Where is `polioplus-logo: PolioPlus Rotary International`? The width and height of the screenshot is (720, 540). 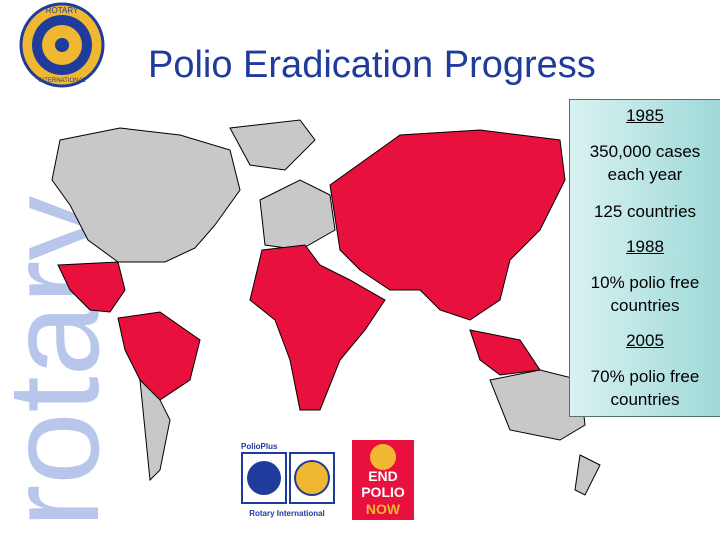
polioplus-logo: PolioPlus Rotary International is located at coordinates (288, 480).